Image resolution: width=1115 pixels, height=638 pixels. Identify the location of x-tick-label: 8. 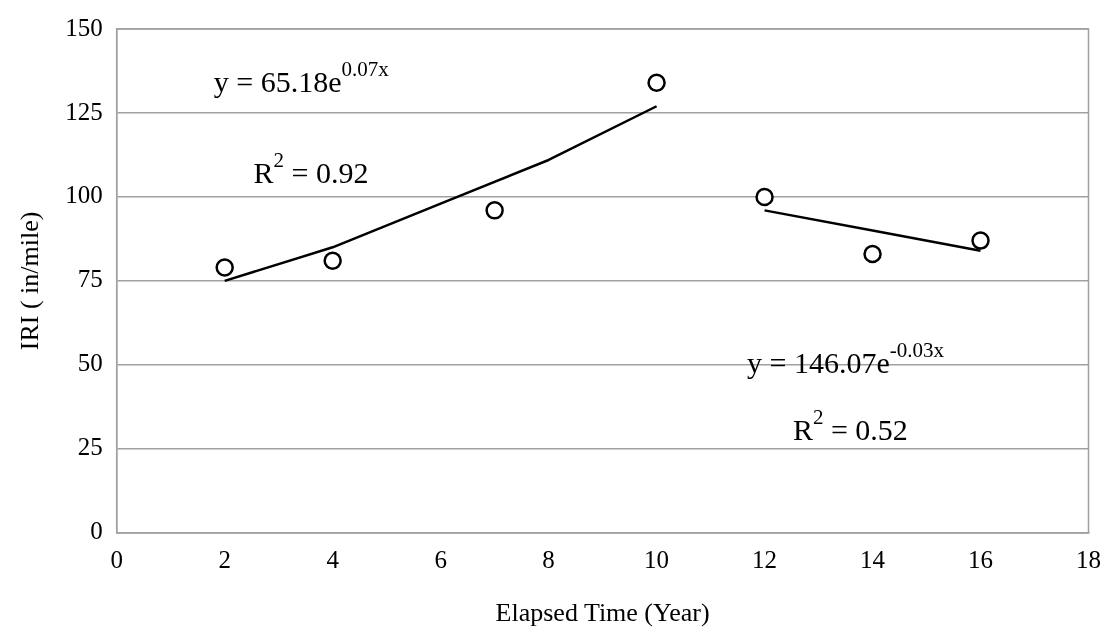
(548, 560).